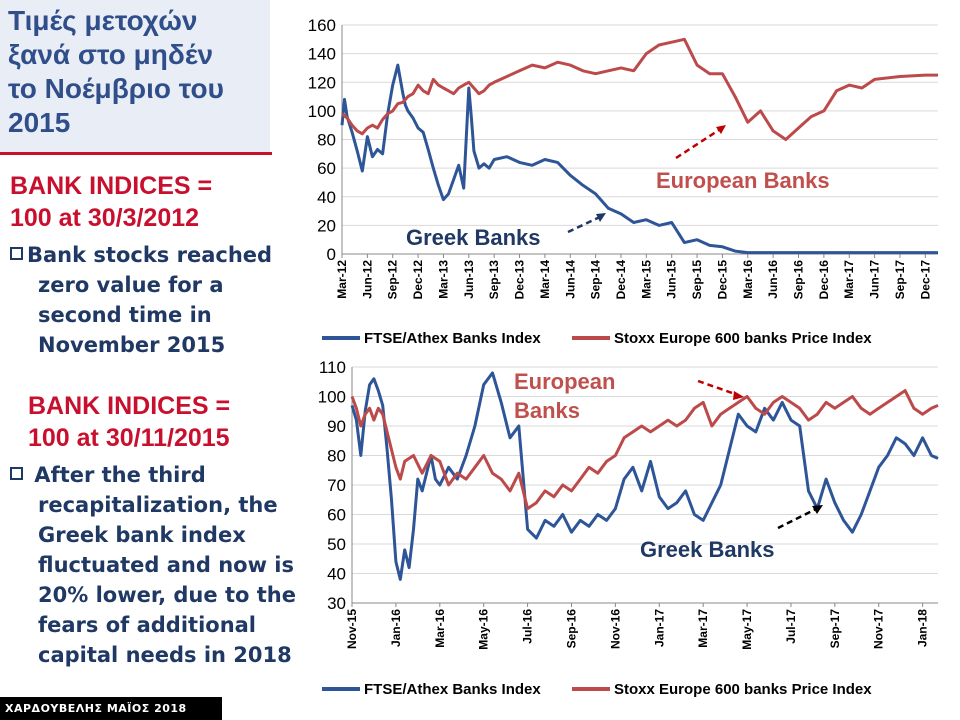  Describe the element at coordinates (721, 129) in the screenshot. I see `top-arrowhead-european` at that location.